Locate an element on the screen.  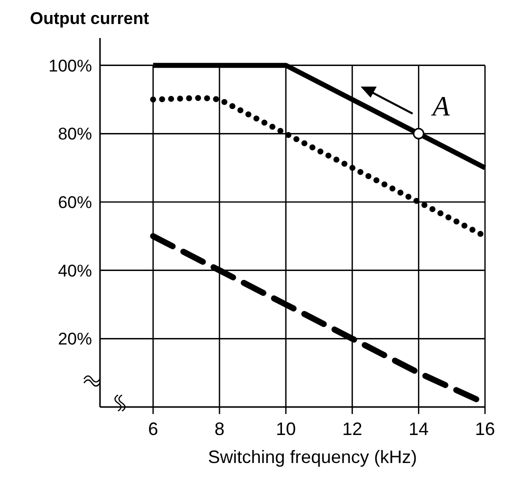
x-tick-label: 6 is located at coordinates (153, 429).